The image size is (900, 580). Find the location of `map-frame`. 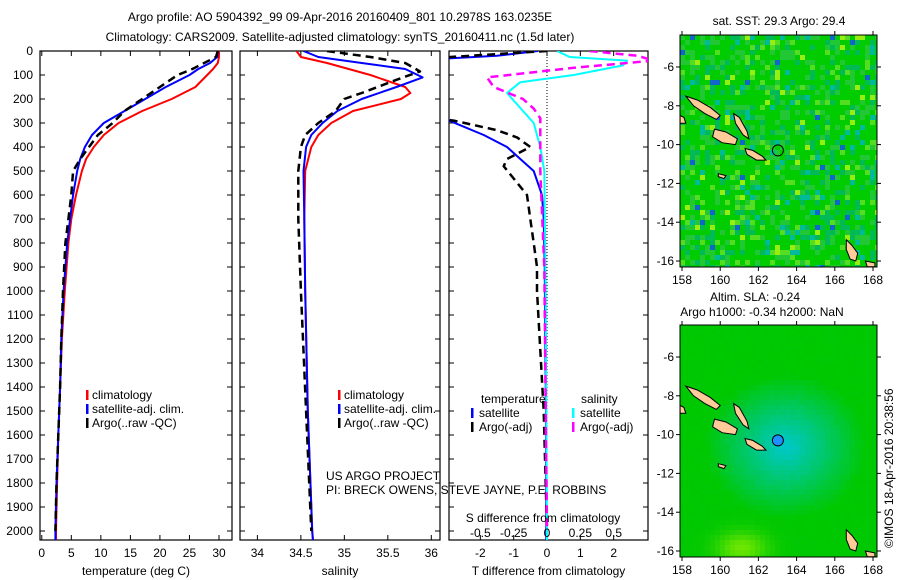

map-frame is located at coordinates (778, 151).